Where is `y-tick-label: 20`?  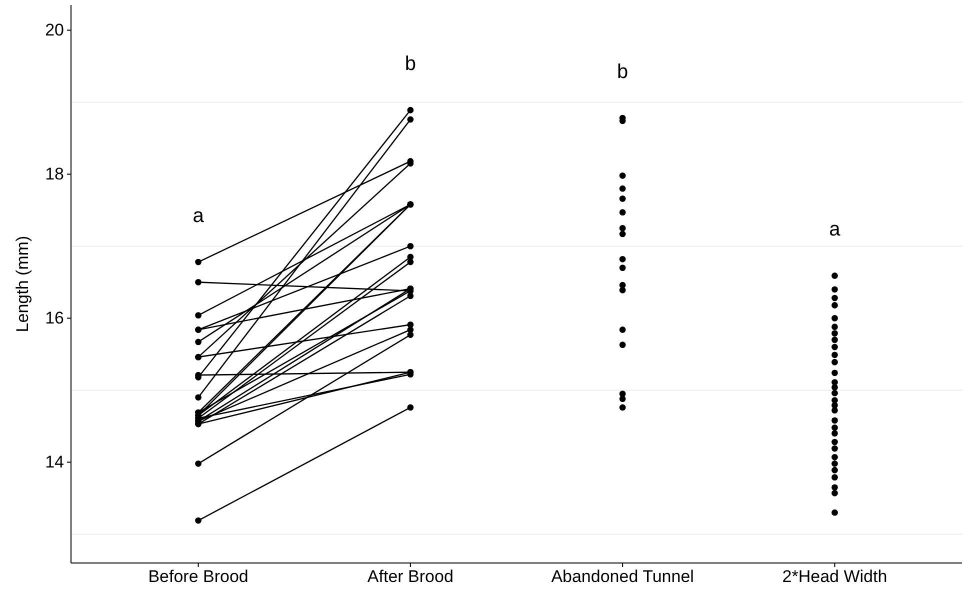
y-tick-label: 20 is located at coordinates (54, 30).